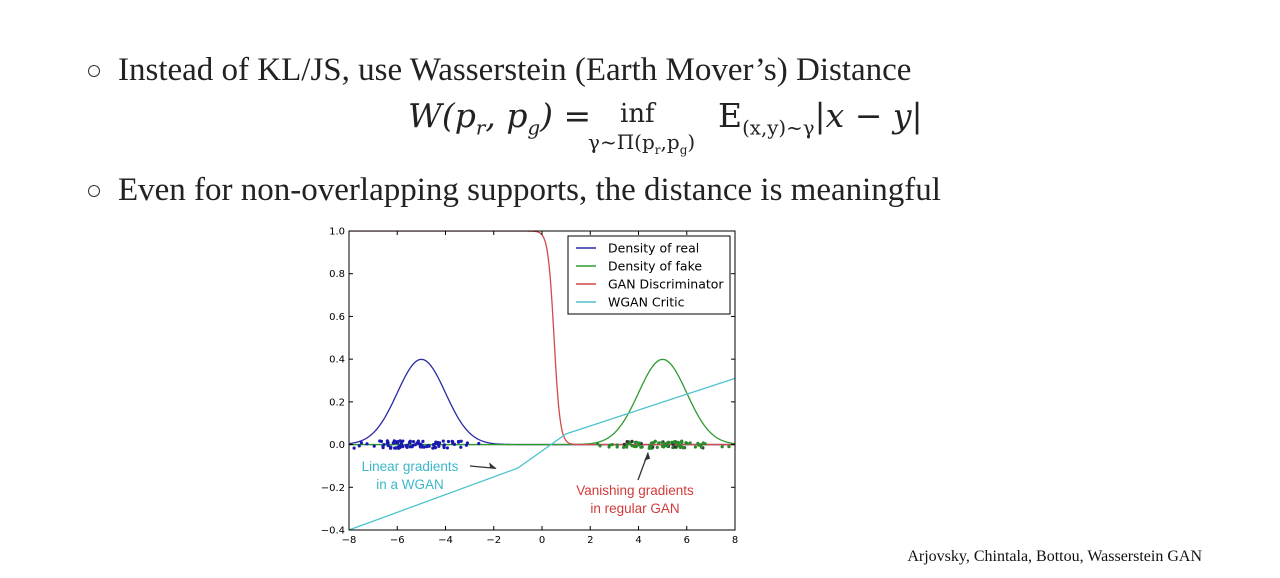  I want to click on y-tick-label: 0.0, so click(337, 445).